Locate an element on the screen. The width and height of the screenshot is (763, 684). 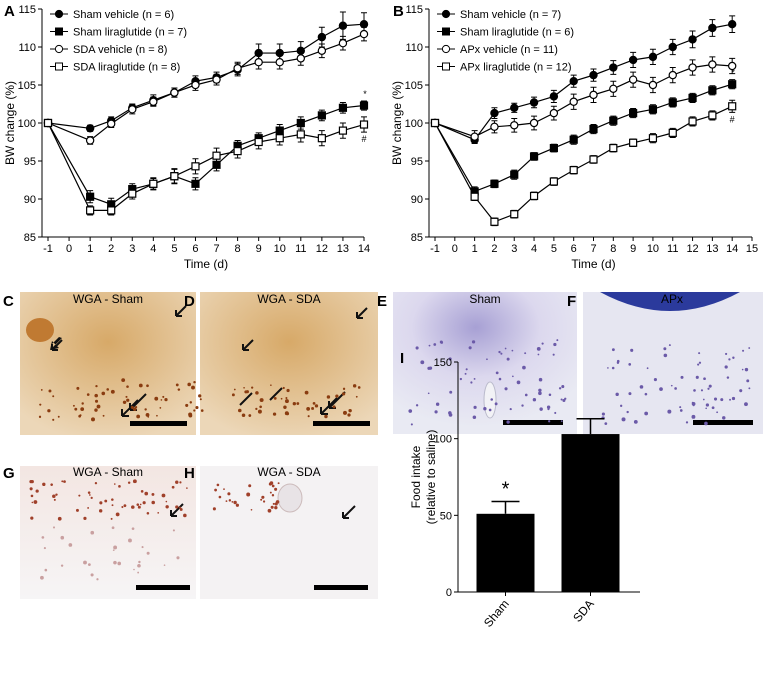
y-tick-label: 95 is located at coordinates (417, 162).